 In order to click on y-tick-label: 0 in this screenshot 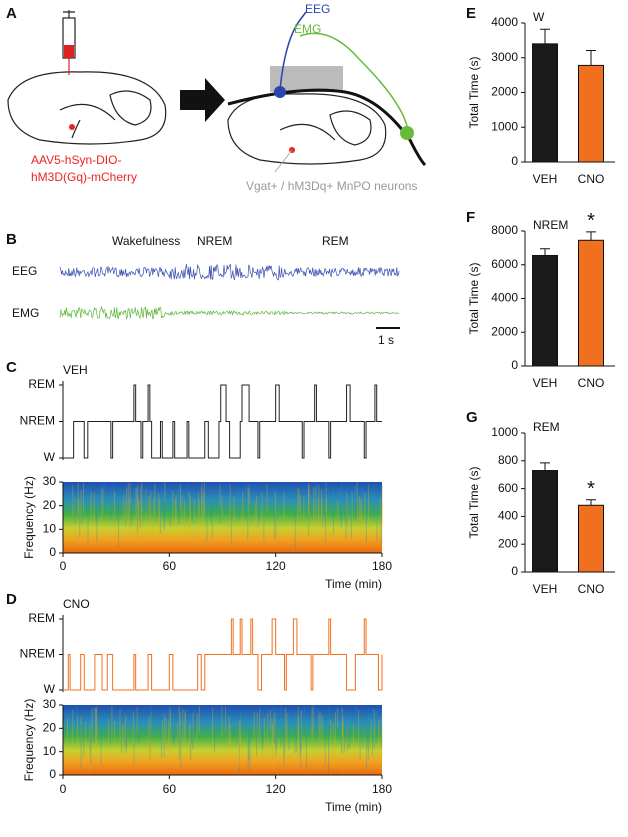, I will do `click(52, 552)`.